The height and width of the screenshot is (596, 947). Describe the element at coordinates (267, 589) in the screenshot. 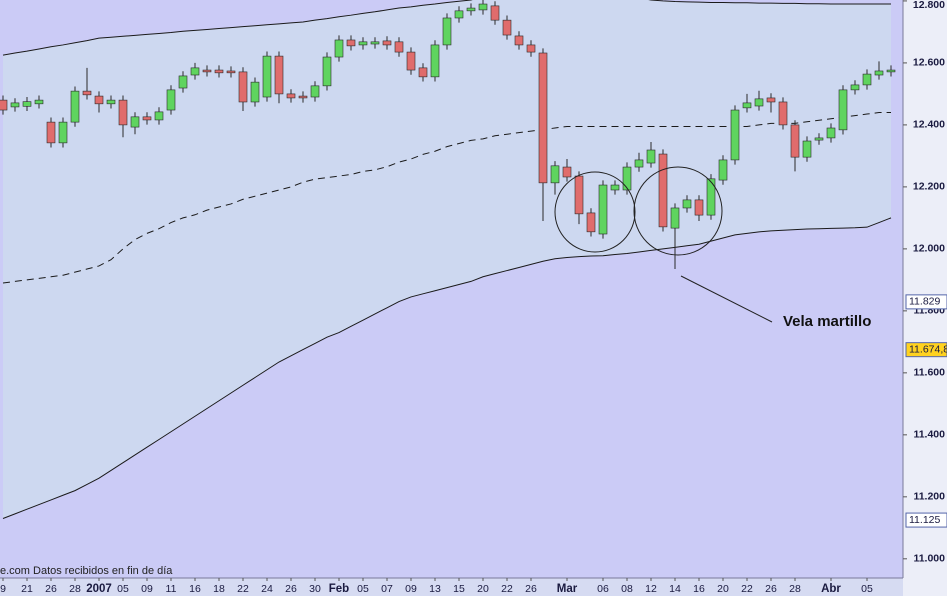

I see `x-tick-label: 24` at that location.